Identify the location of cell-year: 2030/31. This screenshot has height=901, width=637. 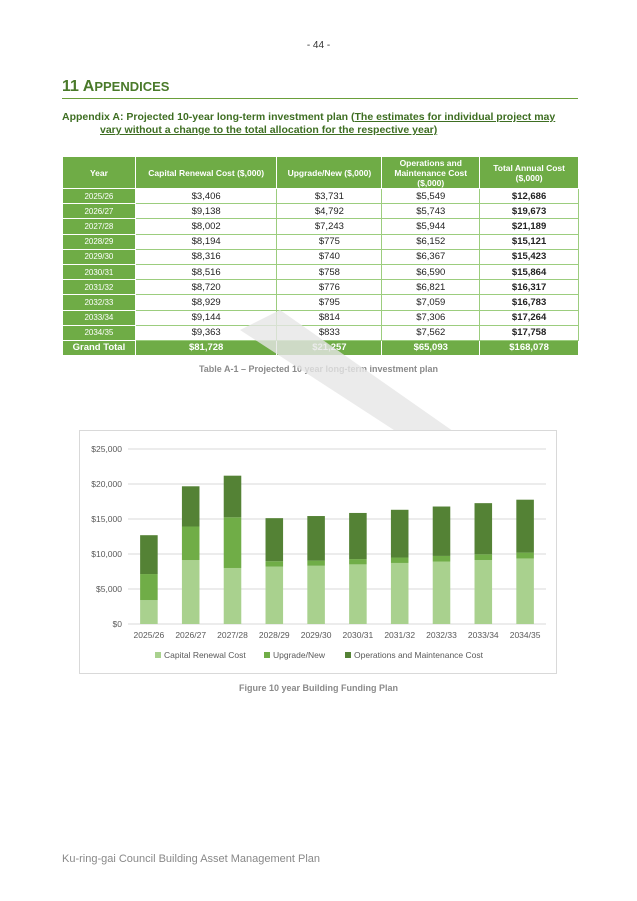
(99, 272).